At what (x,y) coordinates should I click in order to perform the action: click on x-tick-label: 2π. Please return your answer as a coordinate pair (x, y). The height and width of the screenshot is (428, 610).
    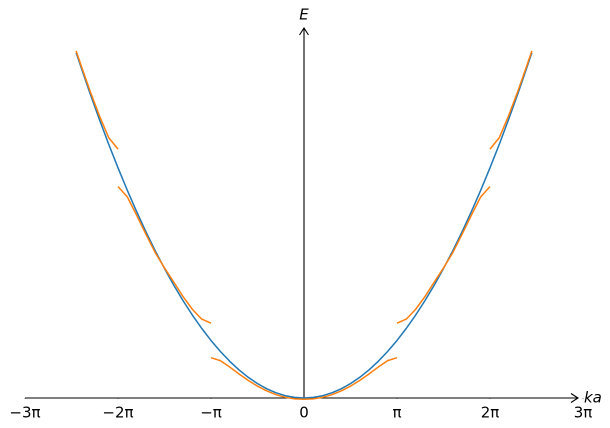
    Looking at the image, I should click on (490, 413).